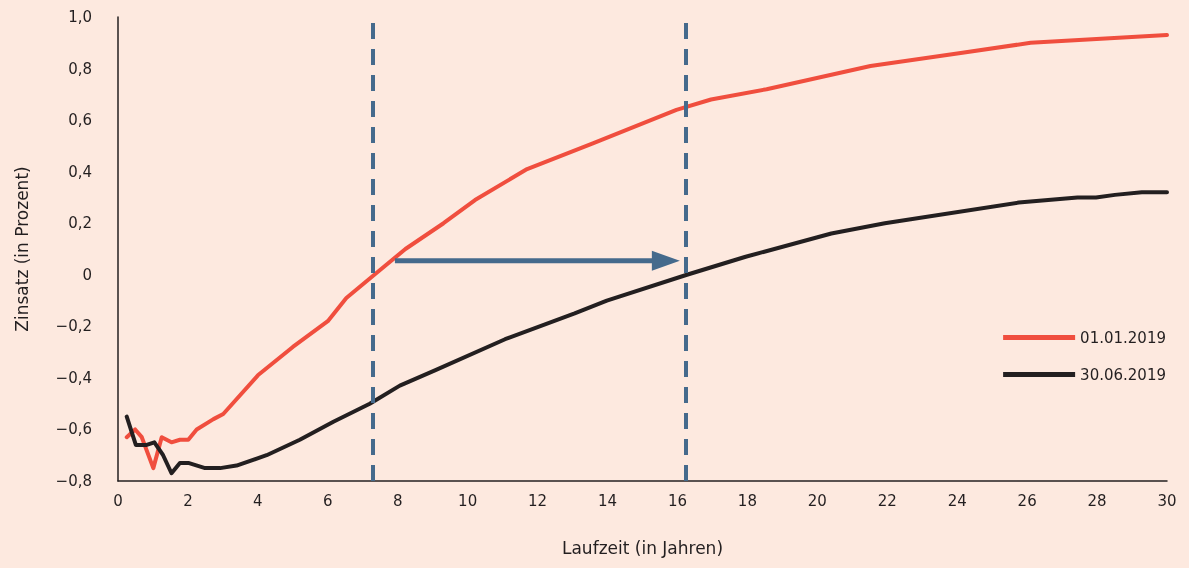  What do you see at coordinates (87, 274) in the screenshot?
I see `y-tick-label: 0` at bounding box center [87, 274].